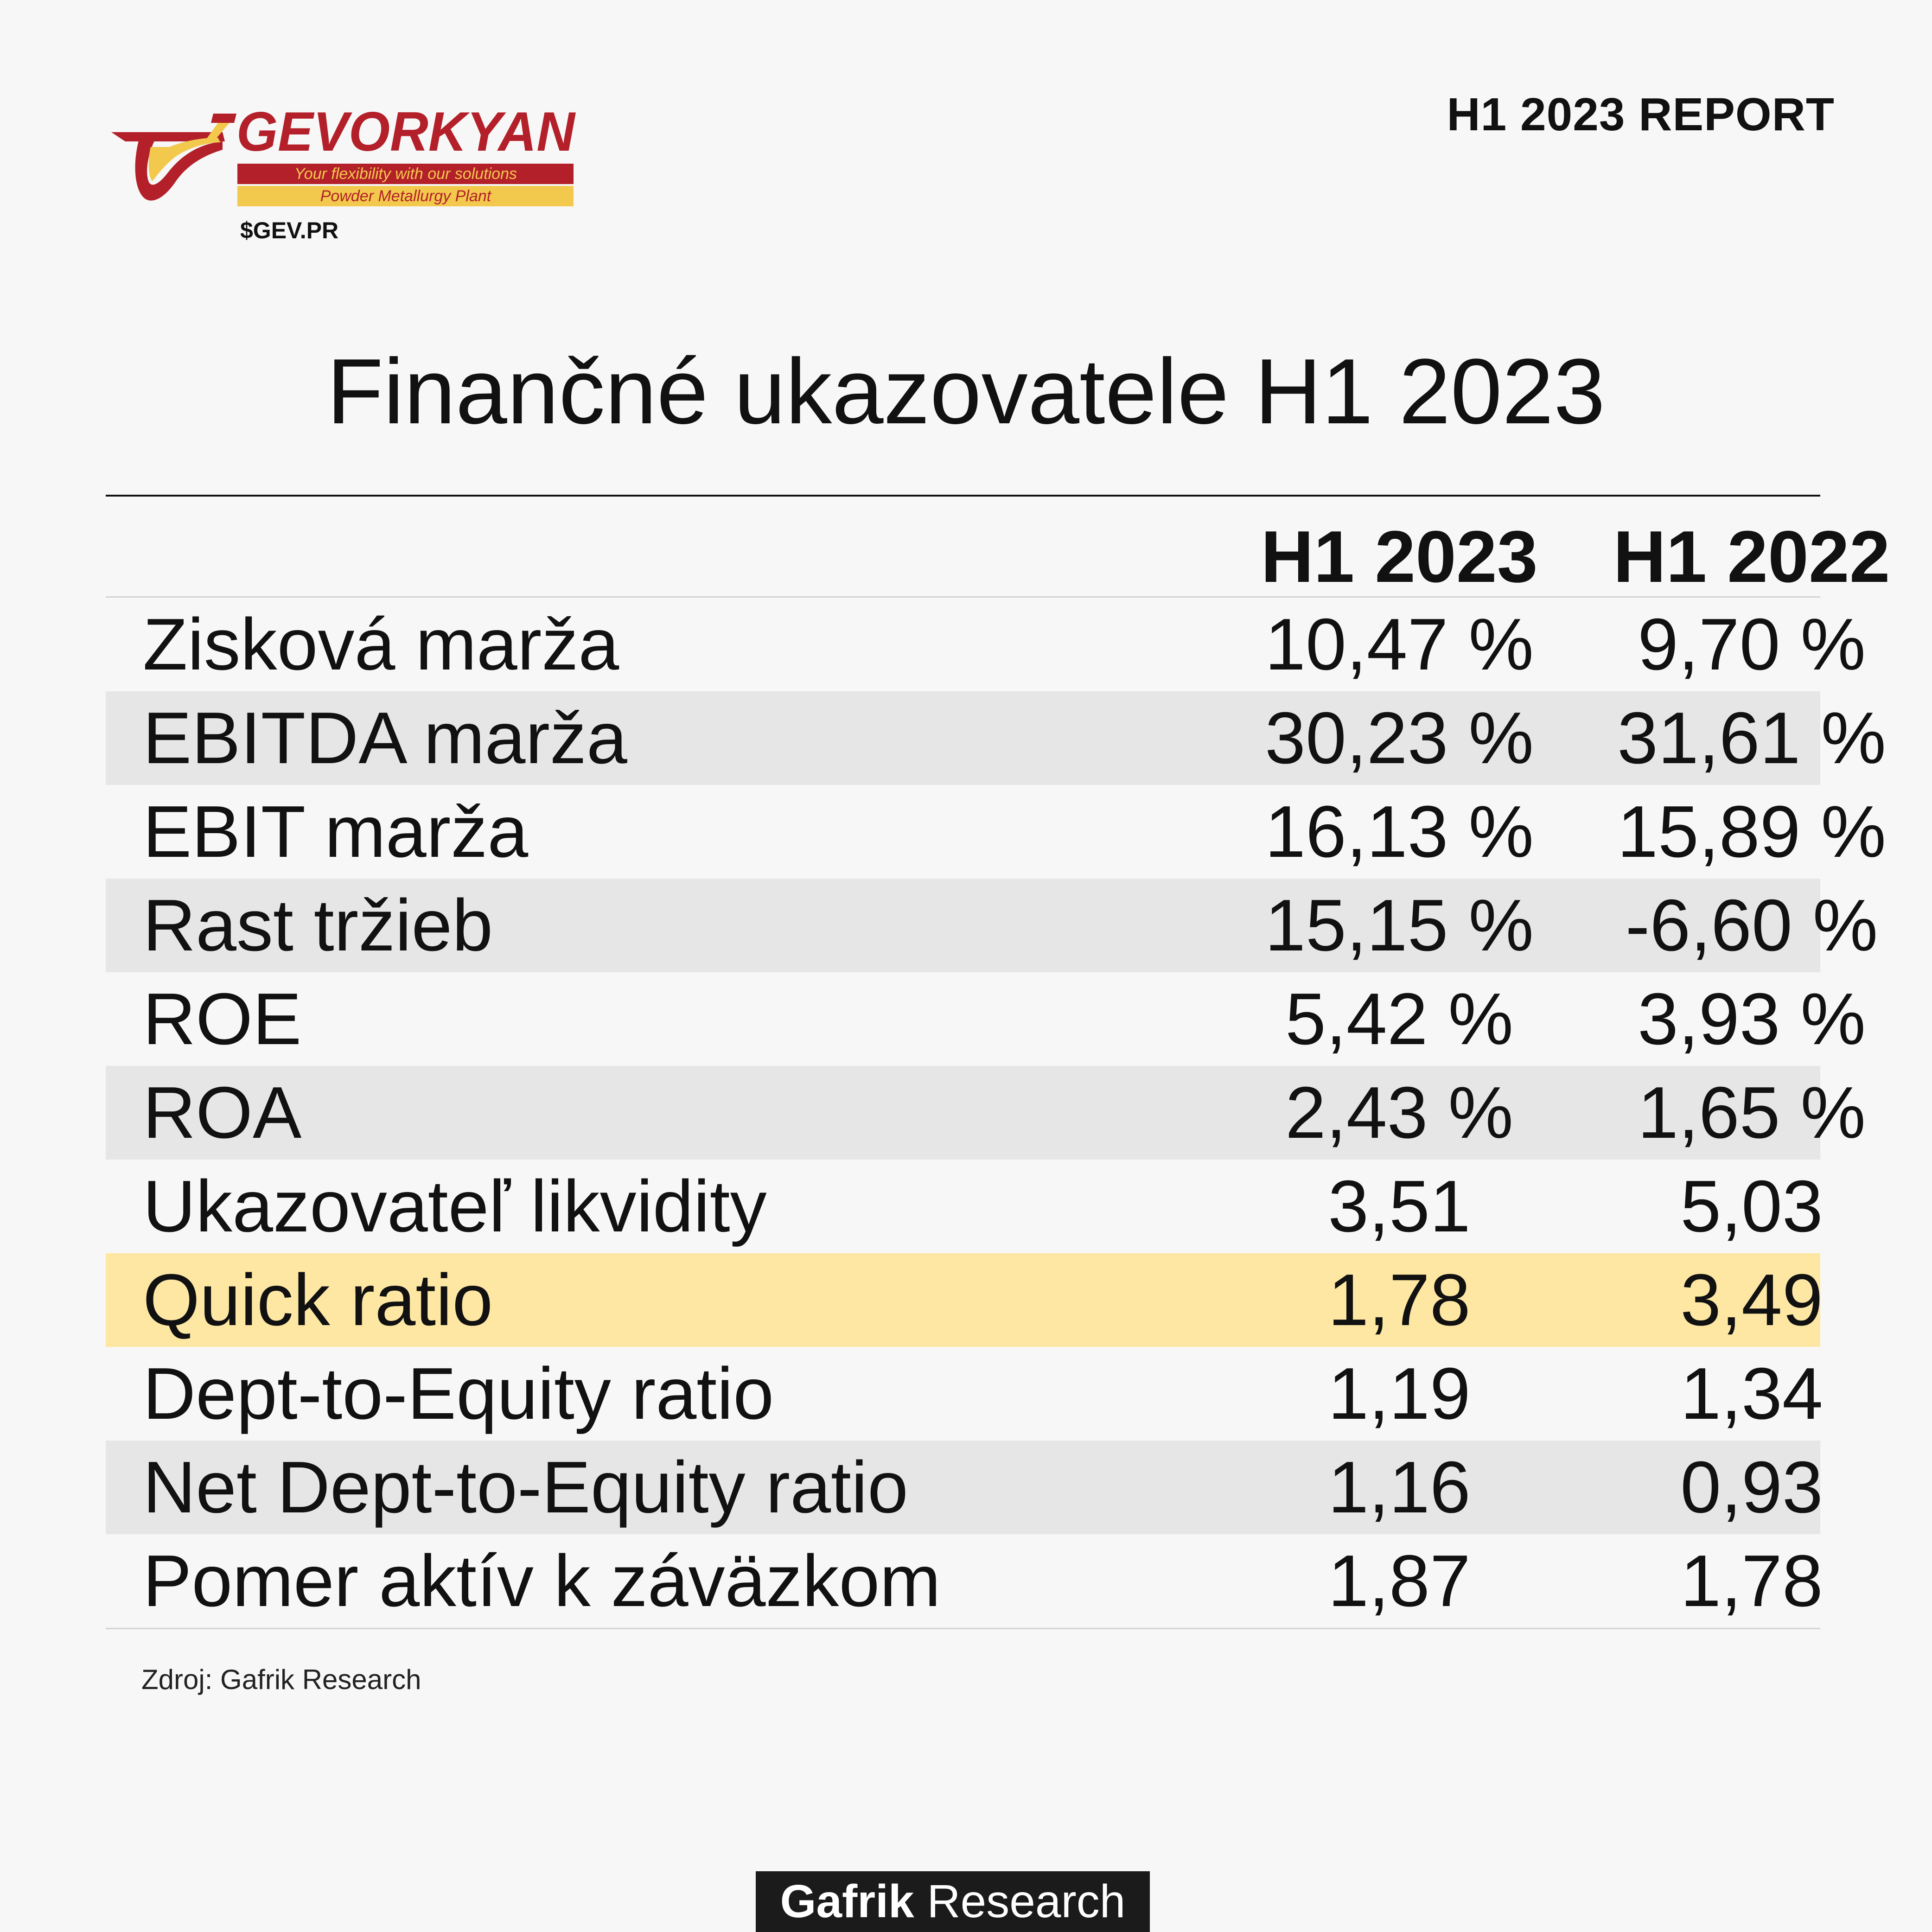 This screenshot has width=1932, height=1932. Describe the element at coordinates (1399, 832) in the screenshot. I see `value-h1-2023: 16,13 %` at that location.